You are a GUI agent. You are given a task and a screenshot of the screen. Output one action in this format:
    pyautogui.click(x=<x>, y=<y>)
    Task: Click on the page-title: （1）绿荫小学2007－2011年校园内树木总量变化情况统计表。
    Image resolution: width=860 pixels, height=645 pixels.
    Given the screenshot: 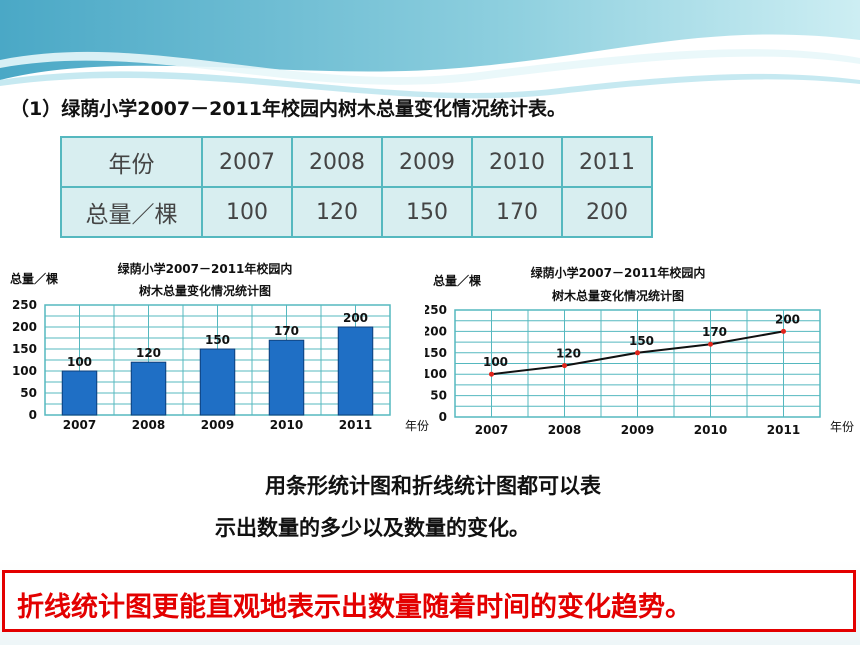 What is the action you would take?
    pyautogui.click(x=288, y=109)
    